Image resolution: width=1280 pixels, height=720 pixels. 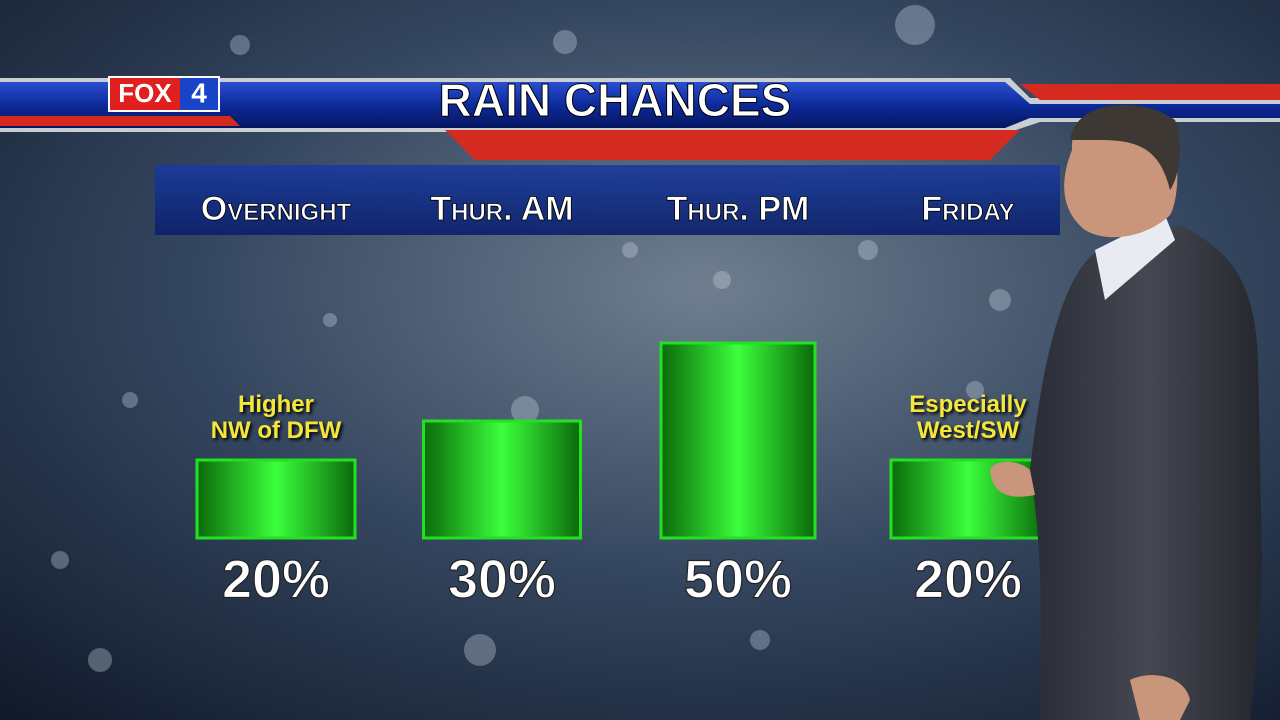 I want to click on category-label: Thur. AM, so click(x=501, y=209).